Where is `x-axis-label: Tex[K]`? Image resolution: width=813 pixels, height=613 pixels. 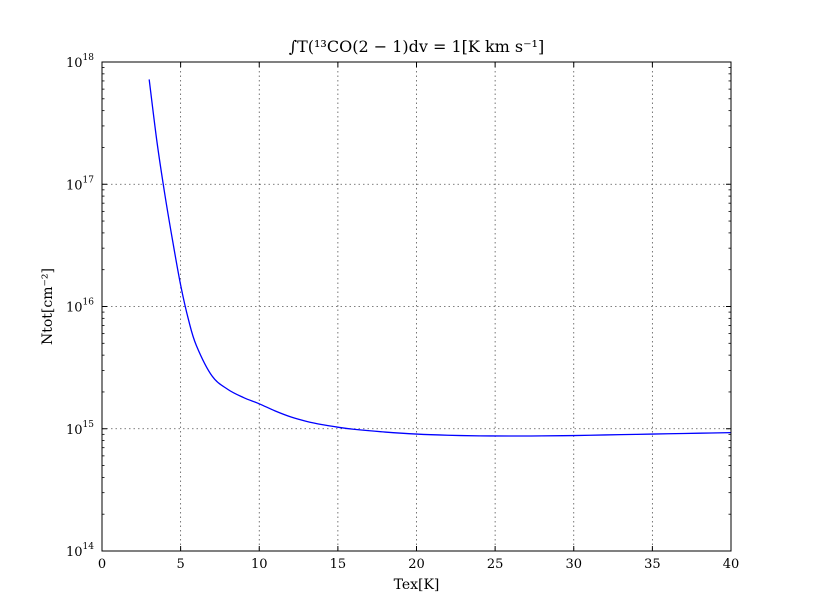
x-axis-label: Tex[K] is located at coordinates (417, 585).